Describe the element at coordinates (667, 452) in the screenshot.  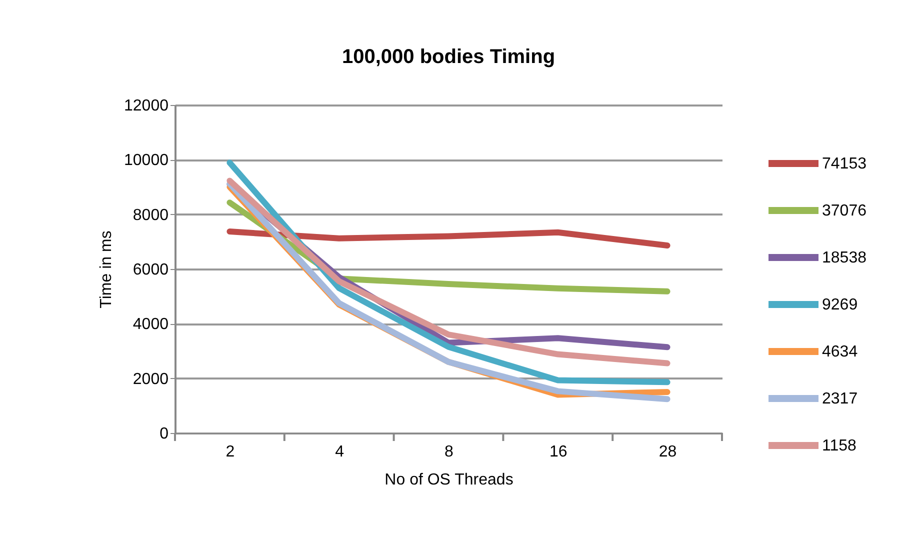
I see `x-tick-label: 28` at that location.